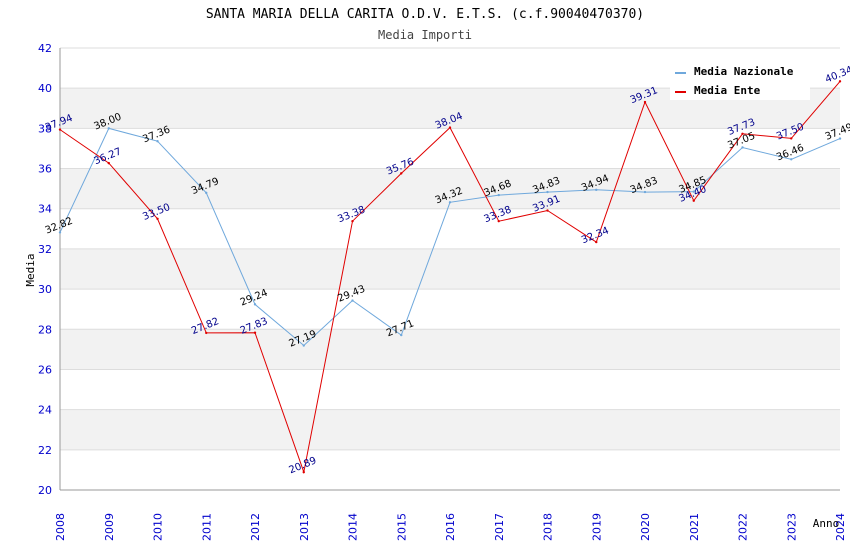  I want to click on legend-box, so click(740, 80).